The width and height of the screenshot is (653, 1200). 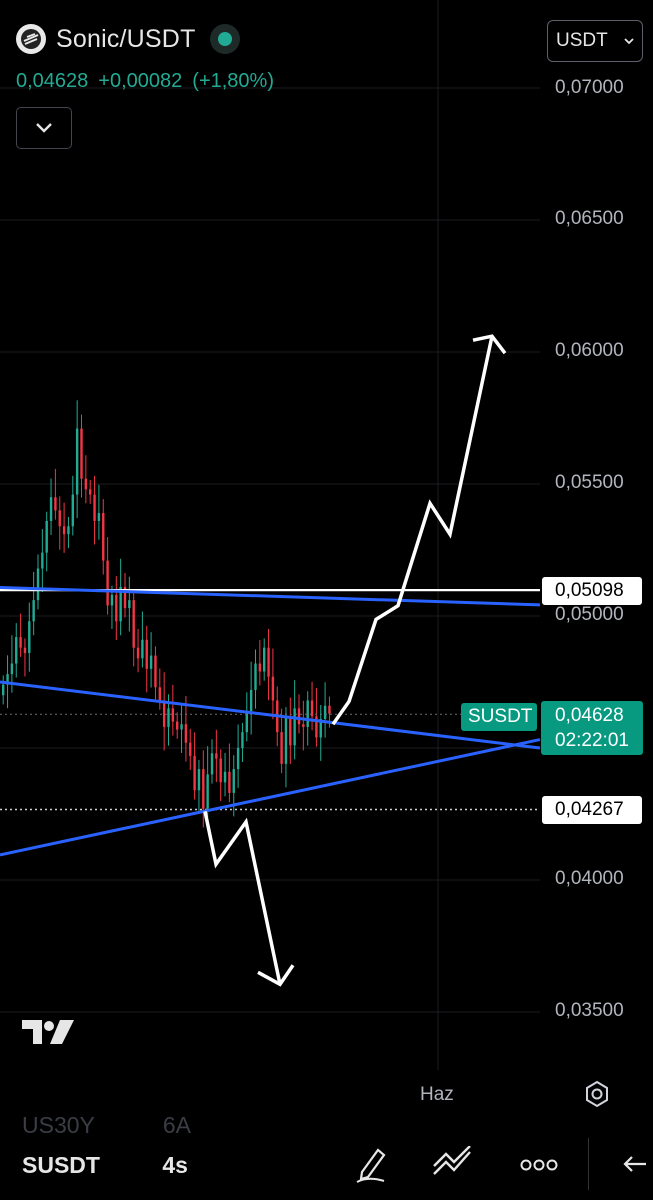 What do you see at coordinates (106, 1125) in the screenshot?
I see `watchlist-ghost-row: US30Y 6A` at bounding box center [106, 1125].